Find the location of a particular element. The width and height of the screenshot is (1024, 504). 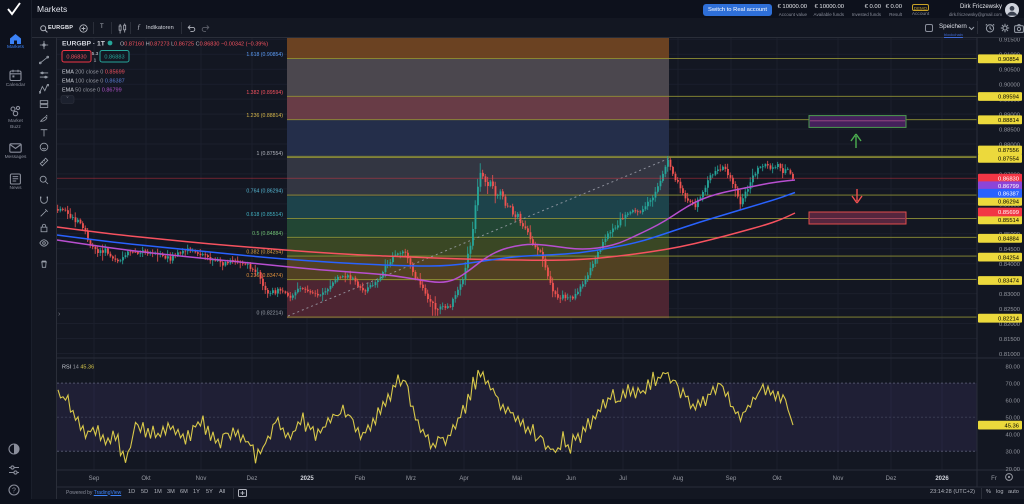

svg-text: ˇ is located at coordinates (68, 101).